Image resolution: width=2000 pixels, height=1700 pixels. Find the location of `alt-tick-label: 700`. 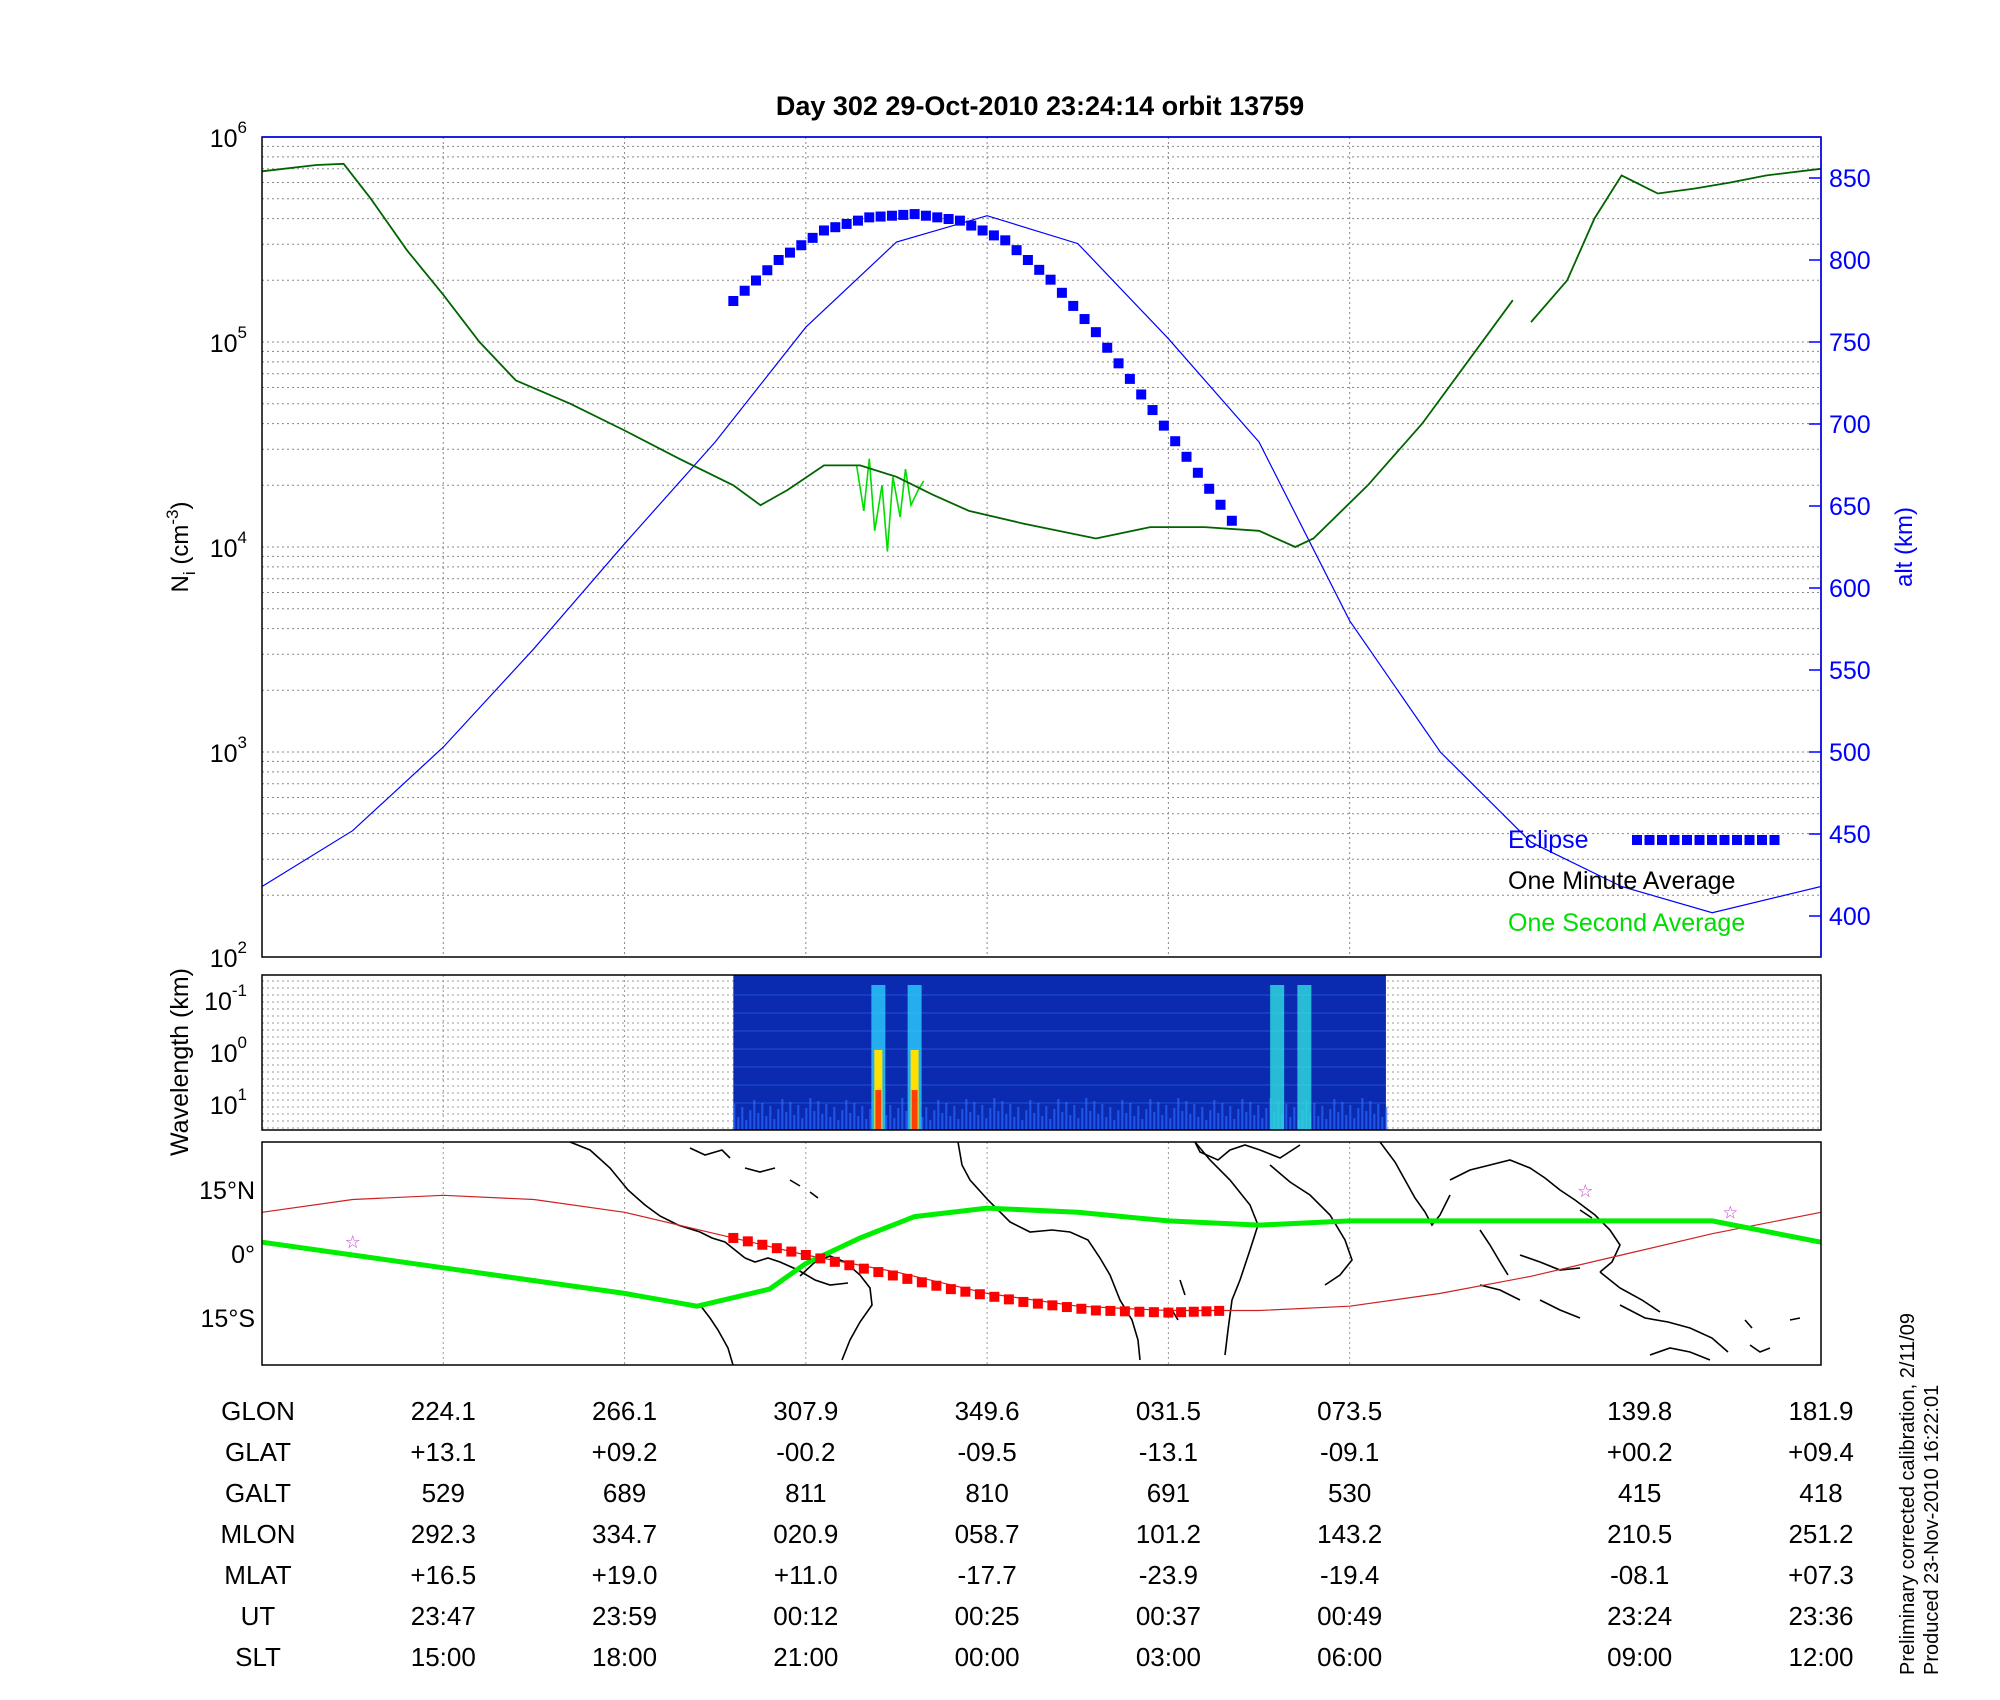

alt-tick-label: 700 is located at coordinates (1850, 425).